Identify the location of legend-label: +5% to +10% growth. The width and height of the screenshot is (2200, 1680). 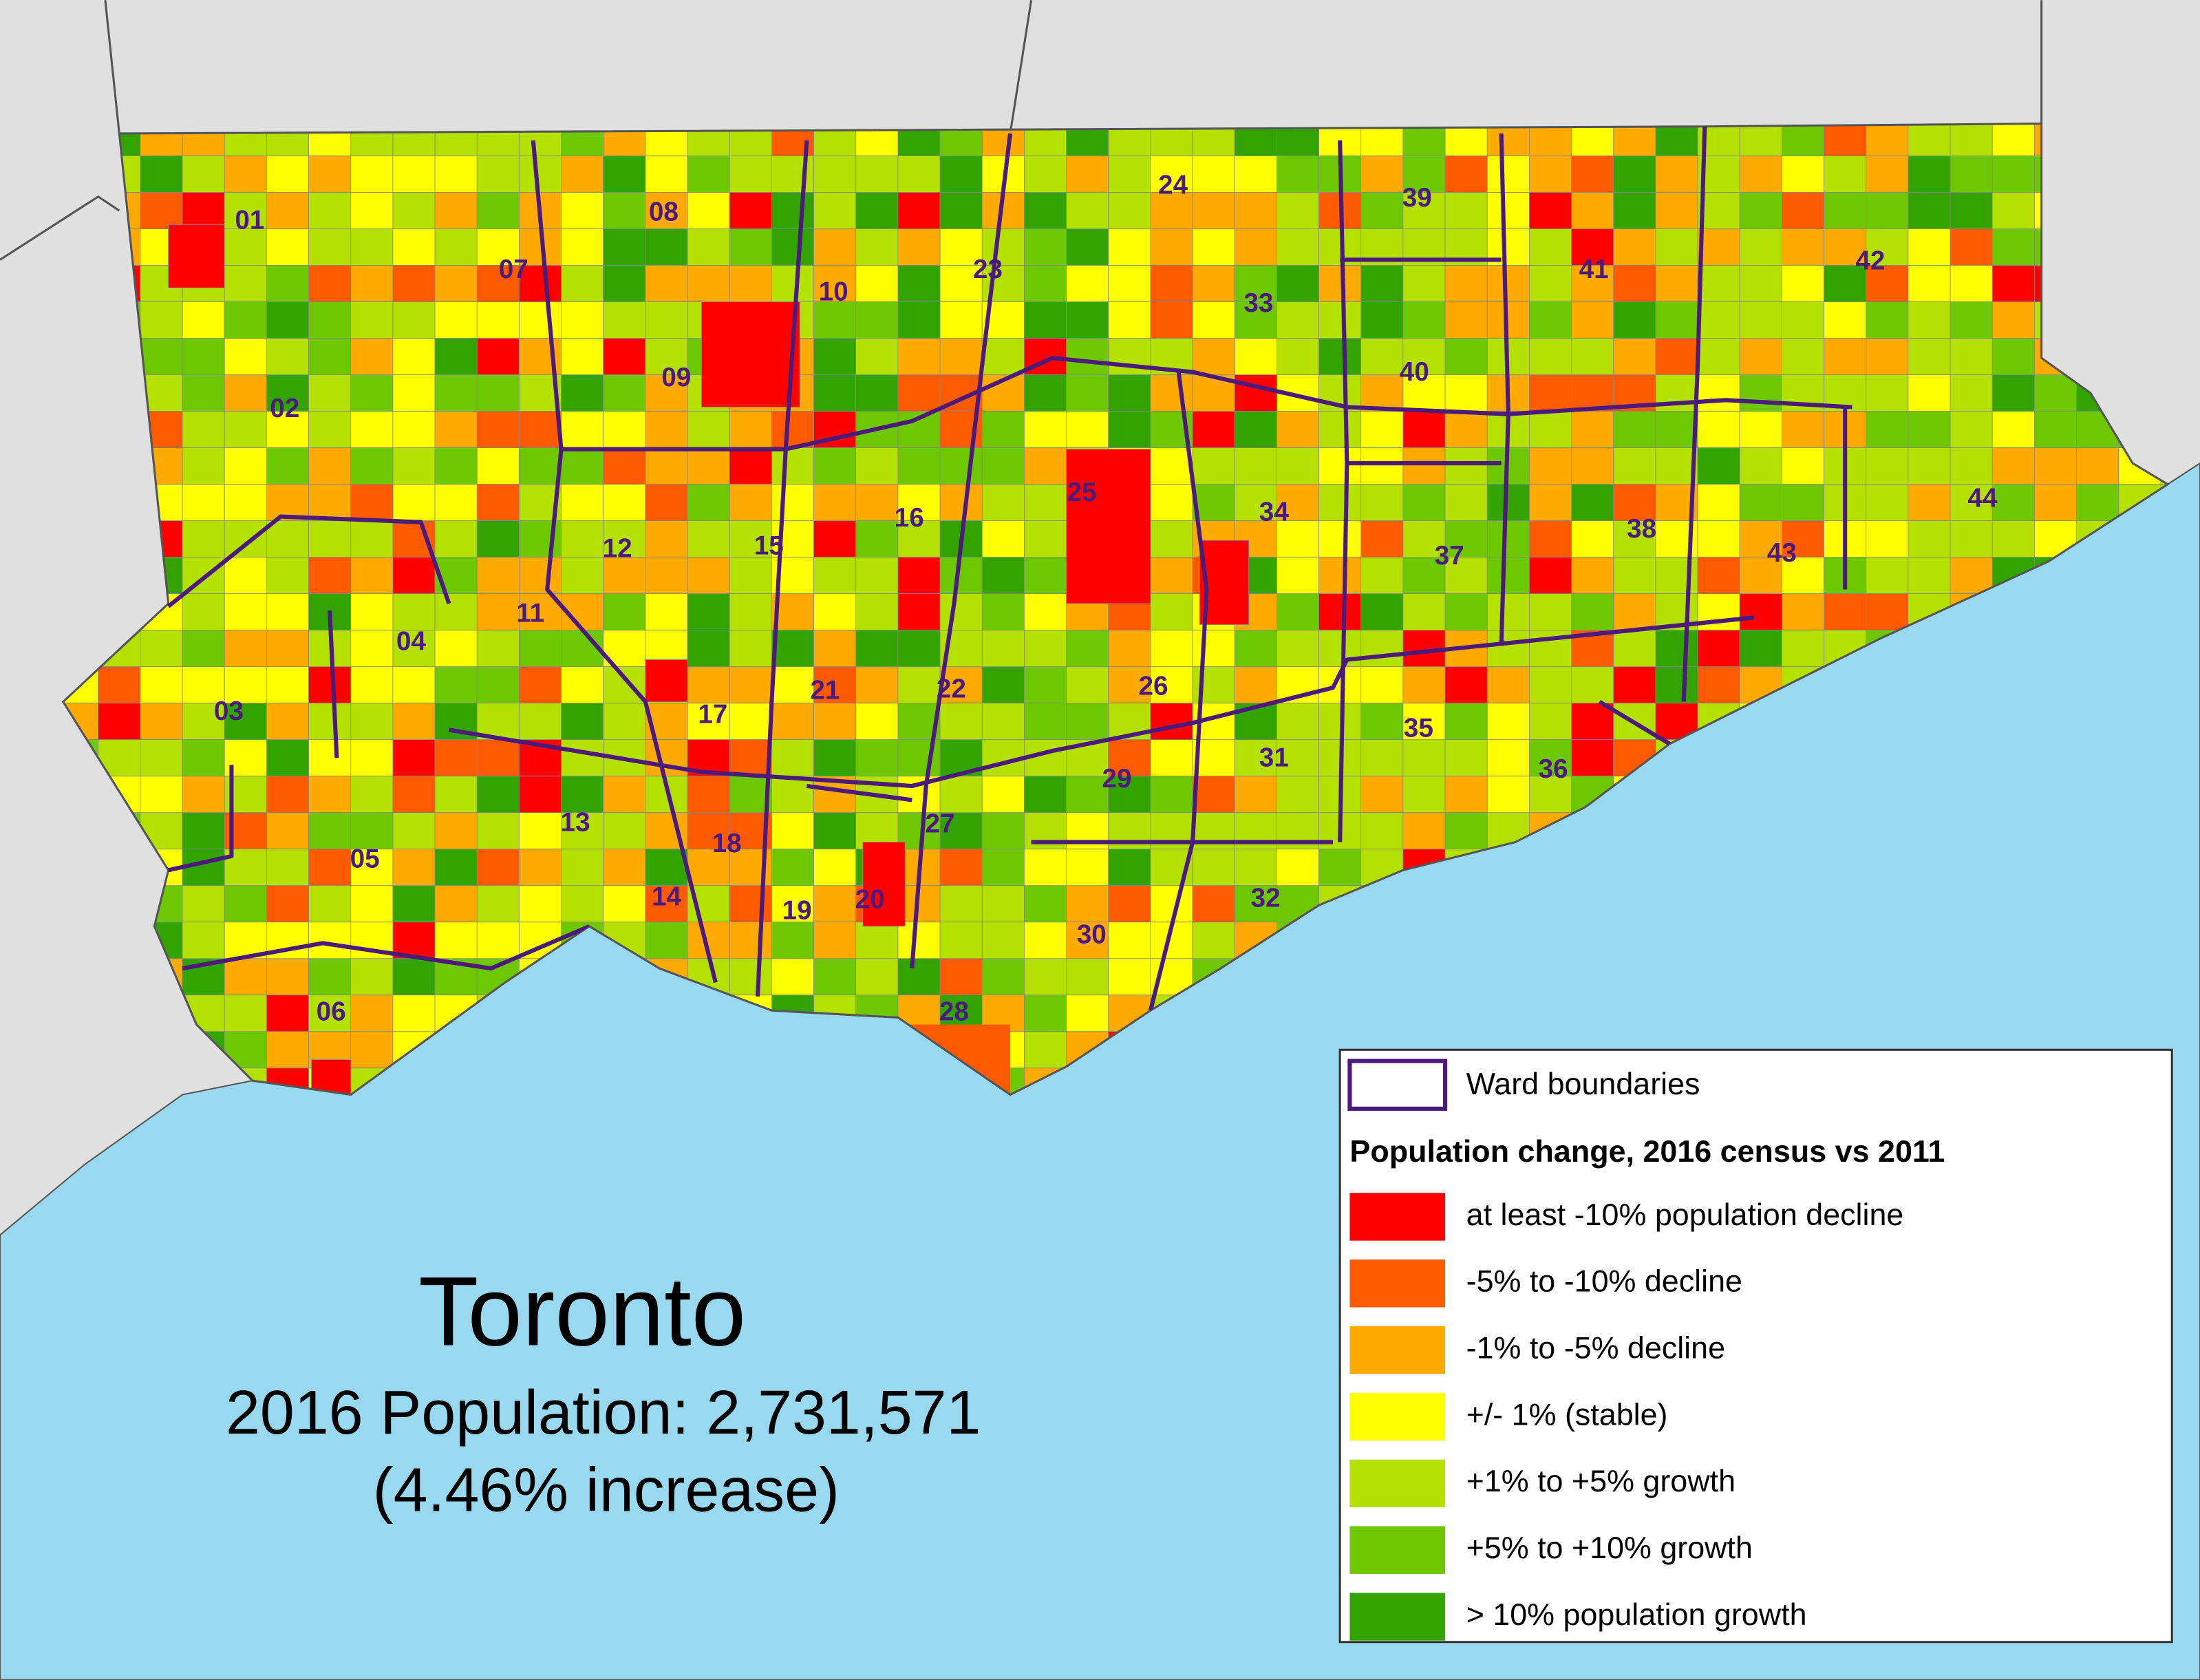
(1609, 1547).